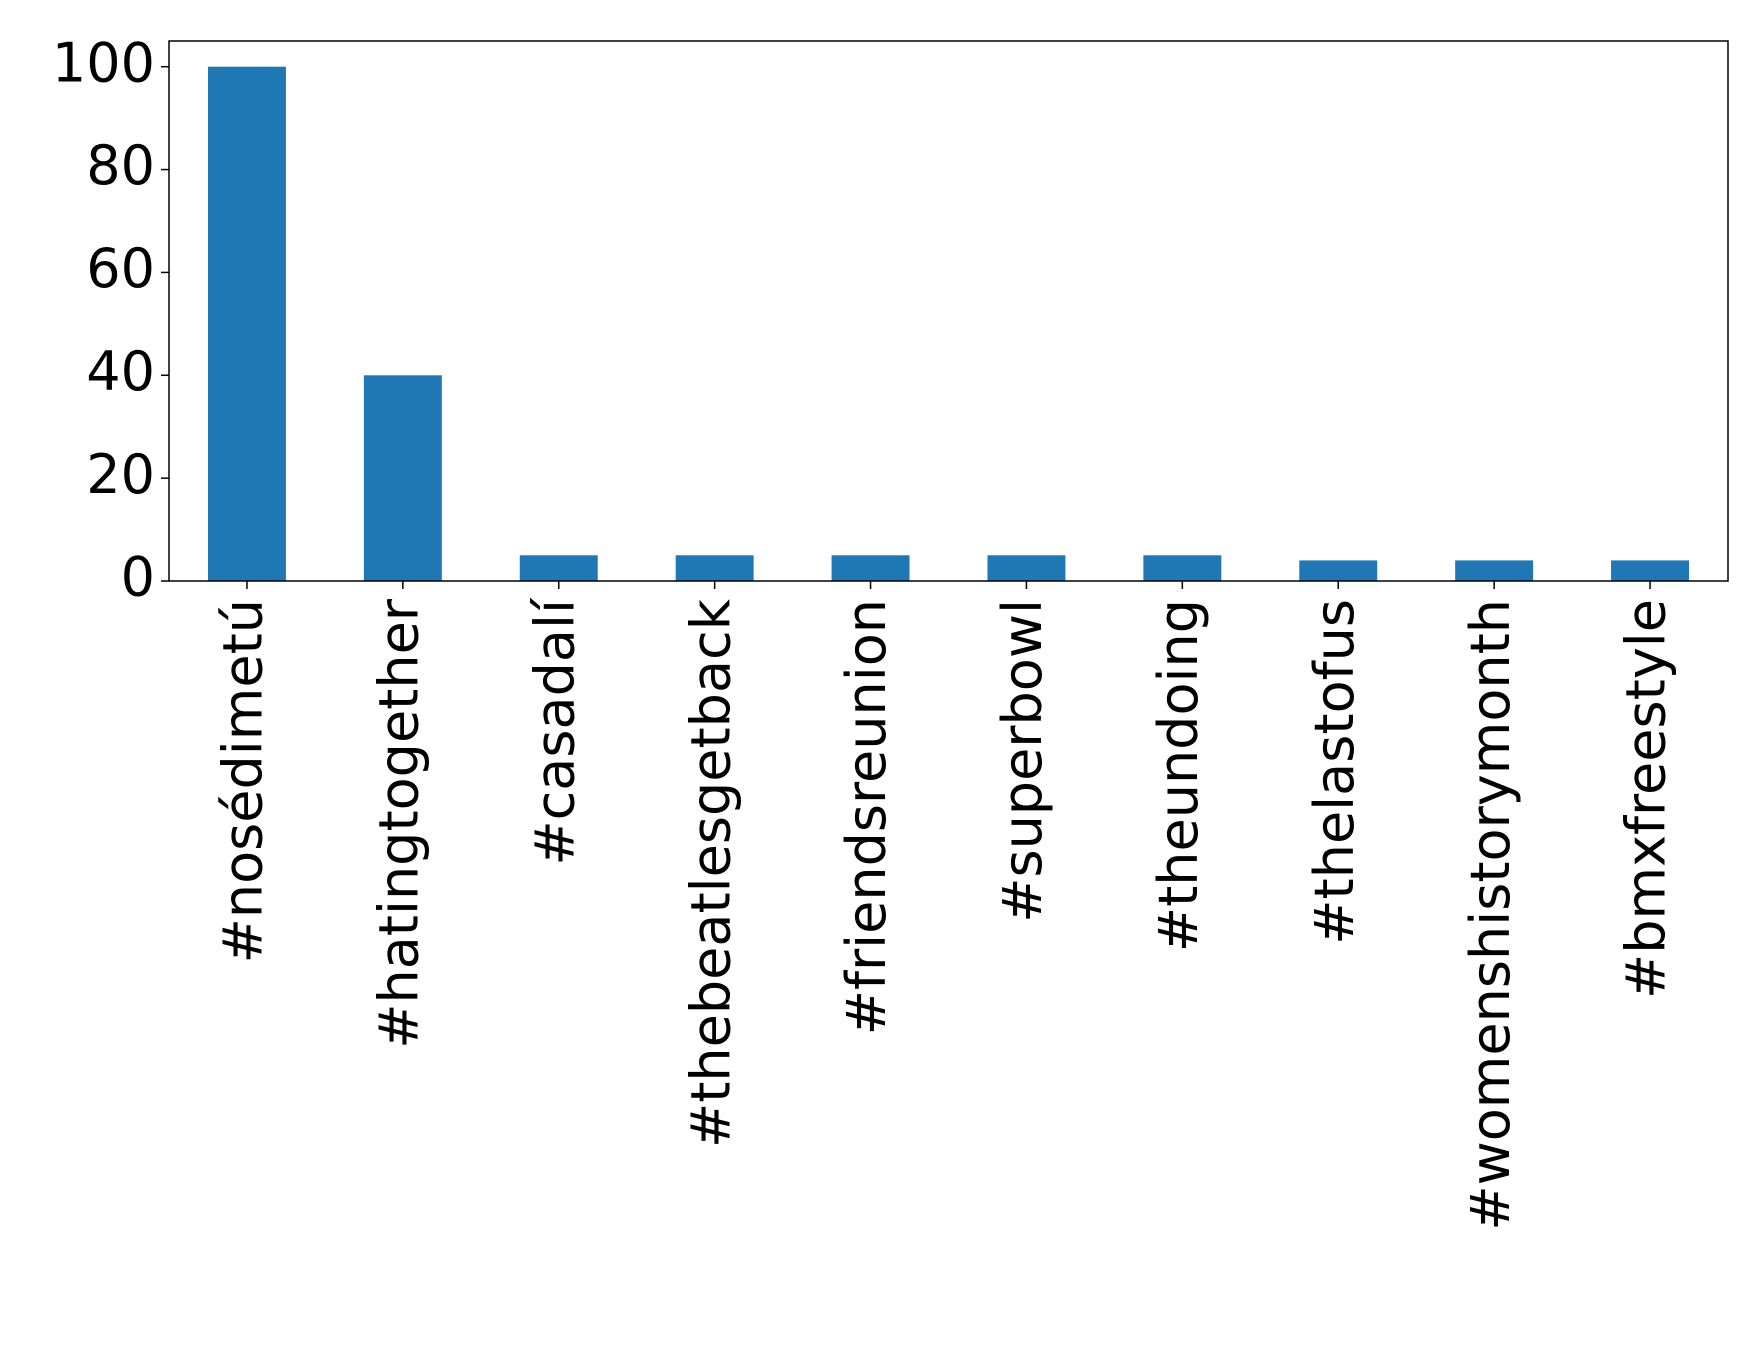  Describe the element at coordinates (243, 781) in the screenshot. I see `x-tick-label: #nosédimetú` at that location.